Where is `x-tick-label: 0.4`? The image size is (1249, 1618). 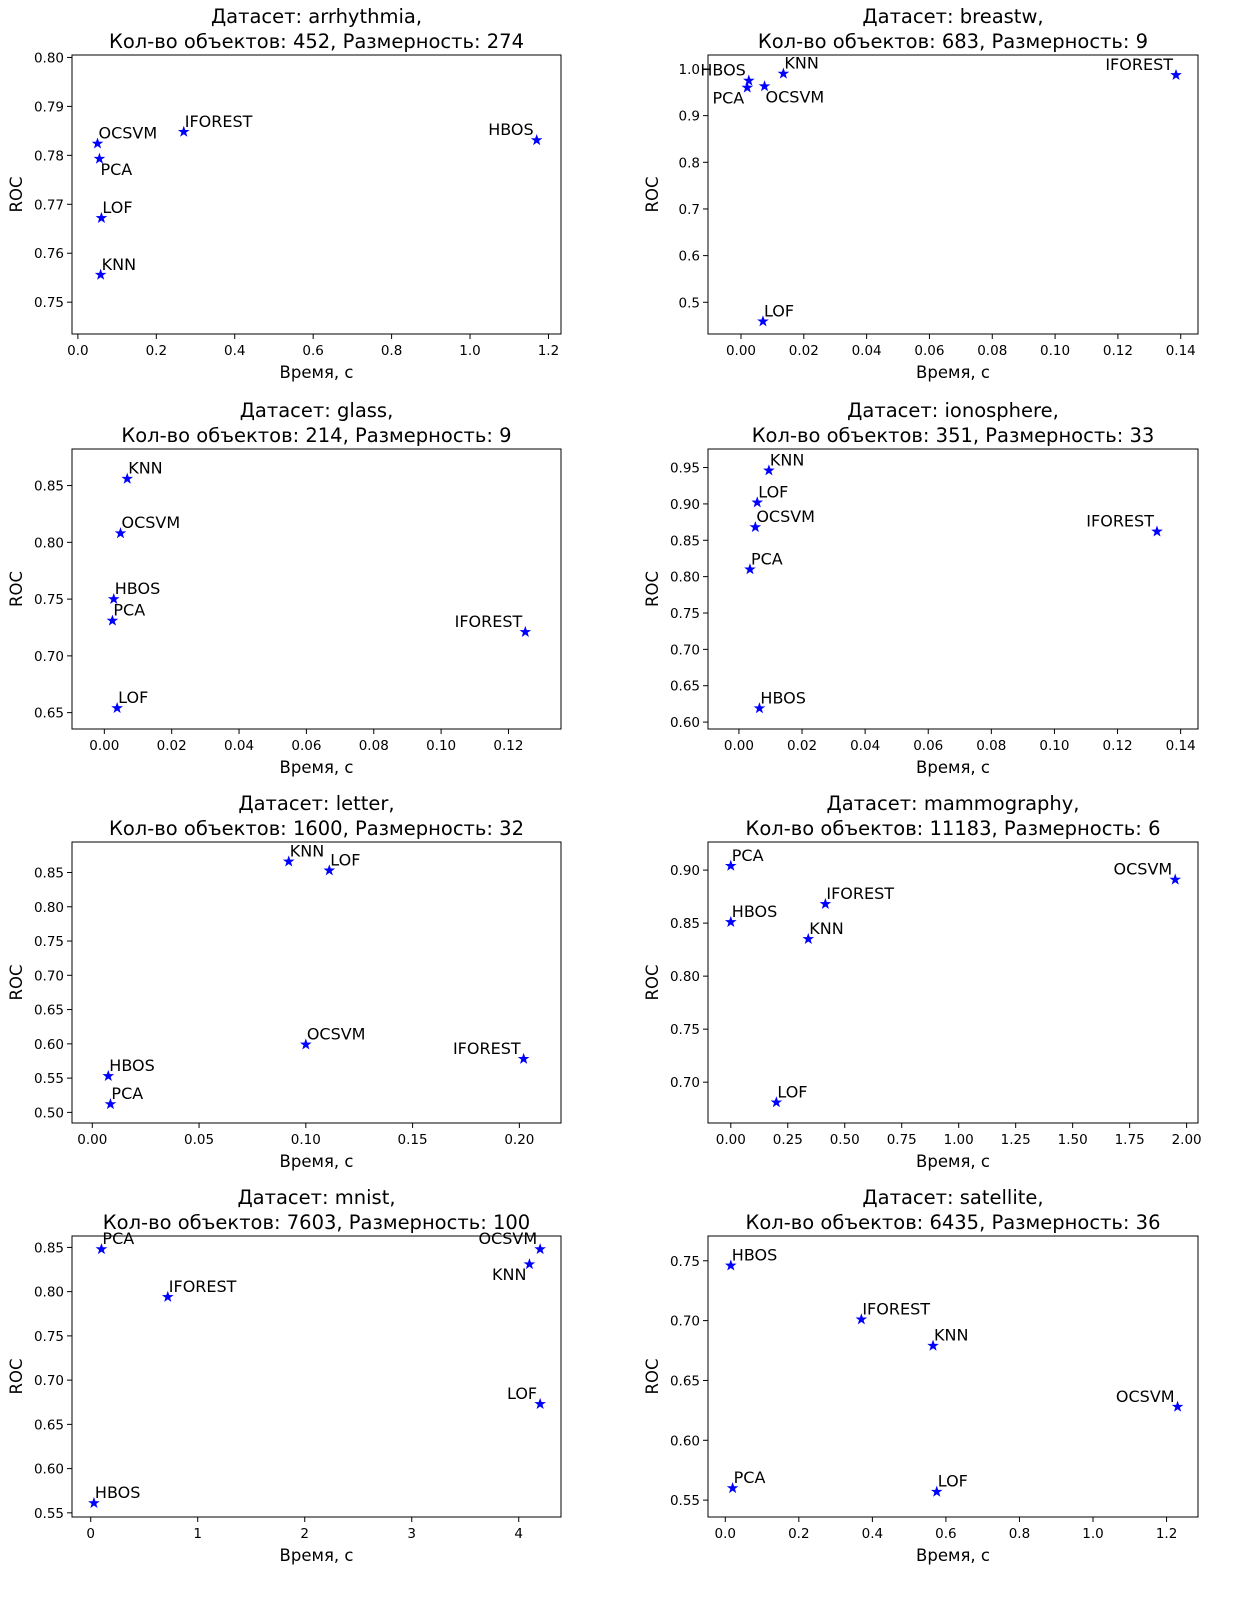 x-tick-label: 0.4 is located at coordinates (872, 1534).